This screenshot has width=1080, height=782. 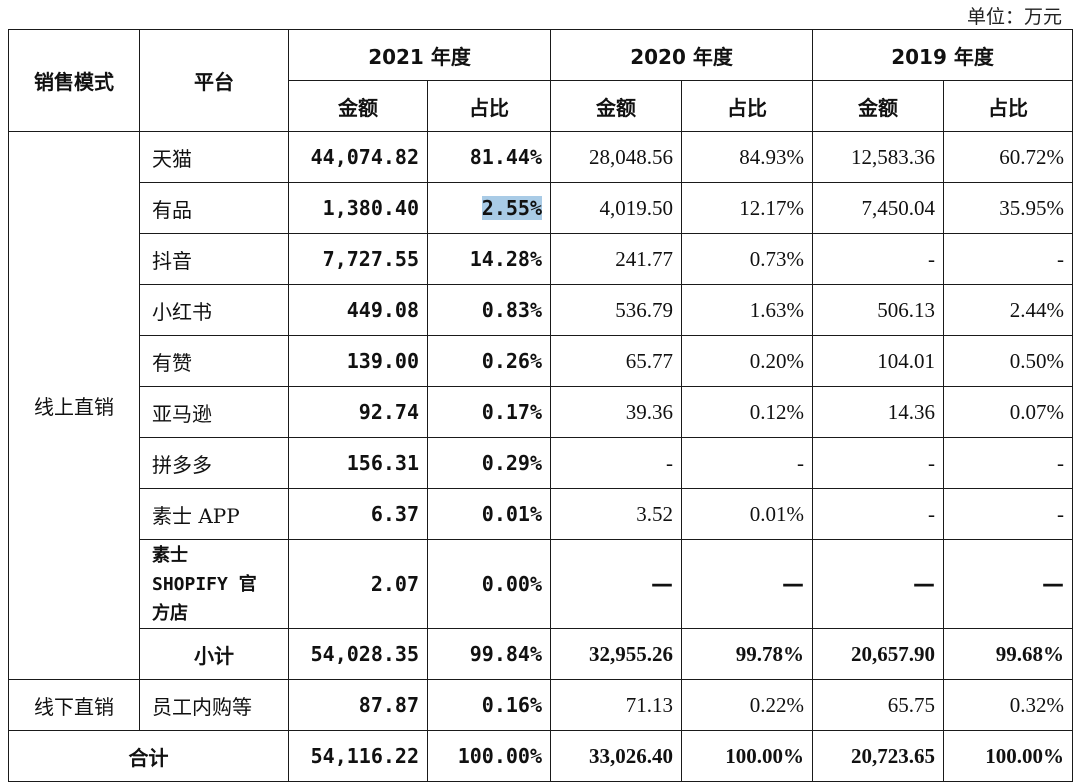 I want to click on ratio-2020: 99.78%, so click(x=747, y=654).